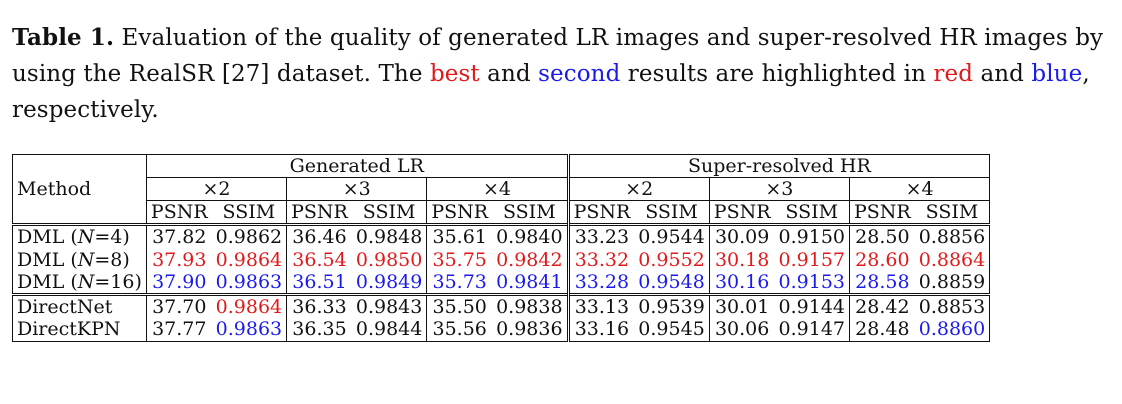  What do you see at coordinates (952, 329) in the screenshot?
I see `value-cell: 0.8860` at bounding box center [952, 329].